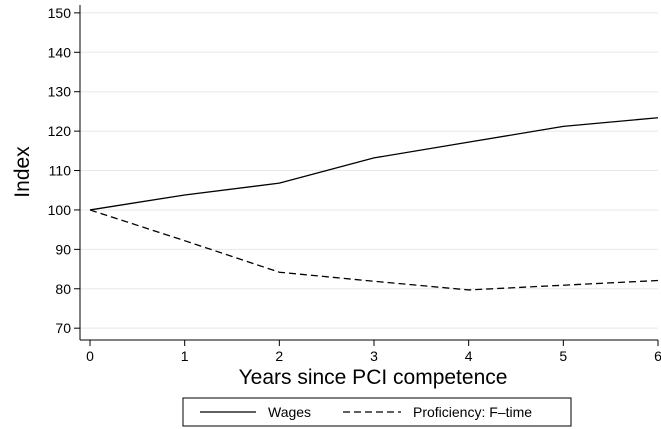  What do you see at coordinates (373, 377) in the screenshot?
I see `x-axis-label: Years since PCI competence` at bounding box center [373, 377].